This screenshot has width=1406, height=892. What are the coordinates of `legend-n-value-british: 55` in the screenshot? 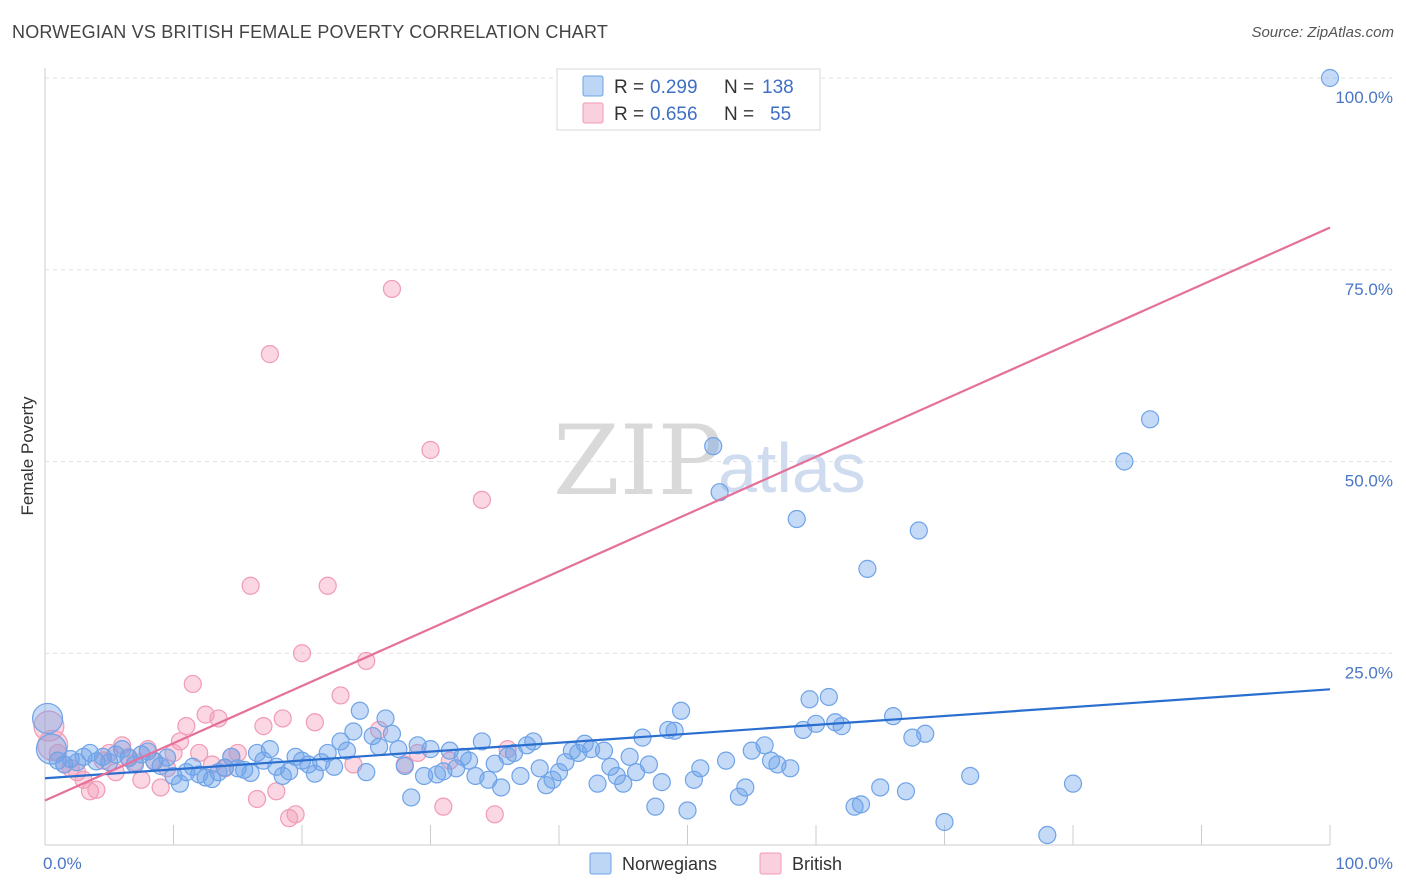 It's located at (780, 114).